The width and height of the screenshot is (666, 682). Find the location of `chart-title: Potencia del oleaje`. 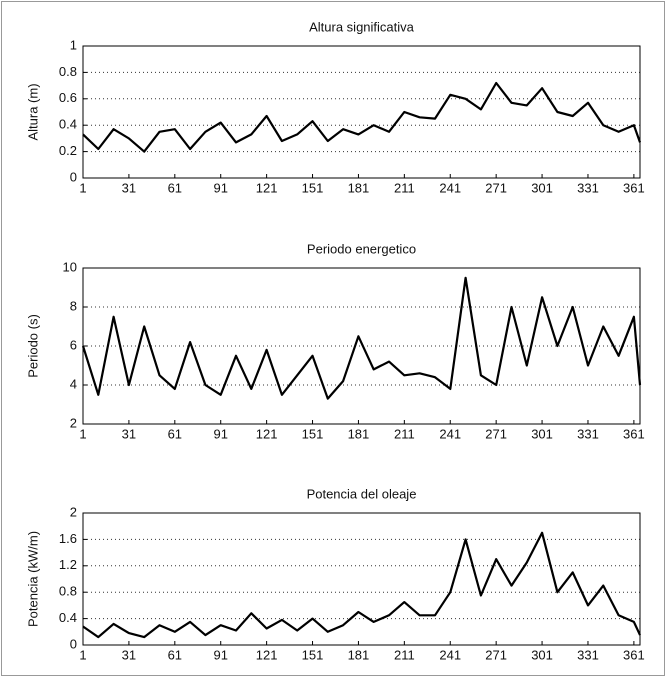

chart-title: Potencia del oleaje is located at coordinates (362, 493).